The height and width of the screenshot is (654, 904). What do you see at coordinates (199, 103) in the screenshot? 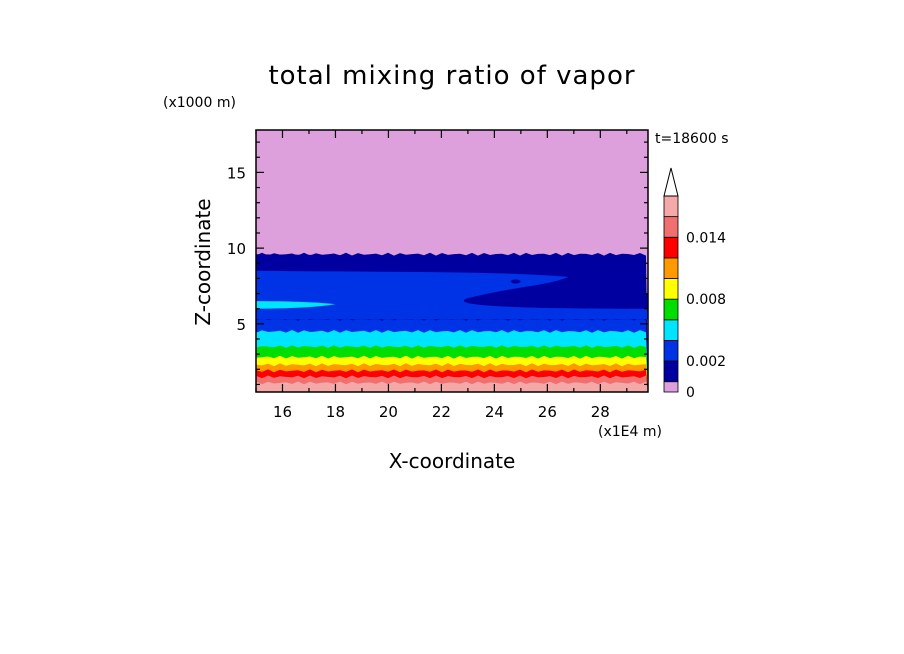
I see `y-unit-label: (x1000 m)` at bounding box center [199, 103].